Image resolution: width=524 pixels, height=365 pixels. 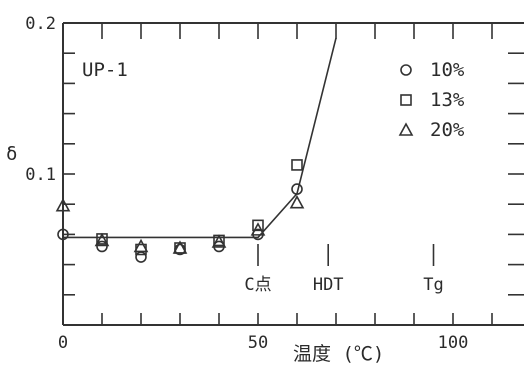 I want to click on x-tick-label: 50, so click(x=258, y=343).